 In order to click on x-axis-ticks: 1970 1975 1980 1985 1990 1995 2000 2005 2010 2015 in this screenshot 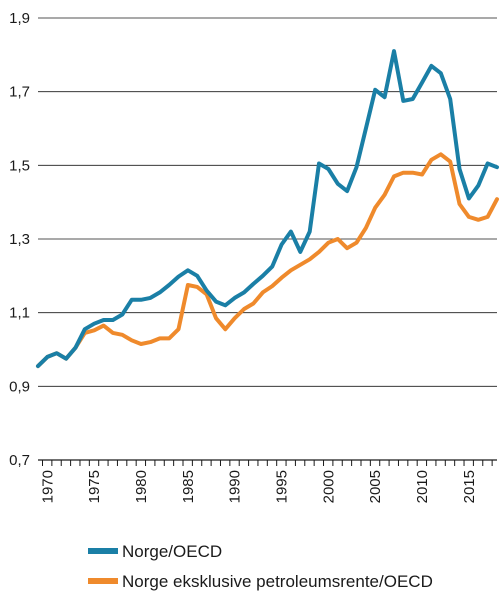, I will do `click(266, 481)`.